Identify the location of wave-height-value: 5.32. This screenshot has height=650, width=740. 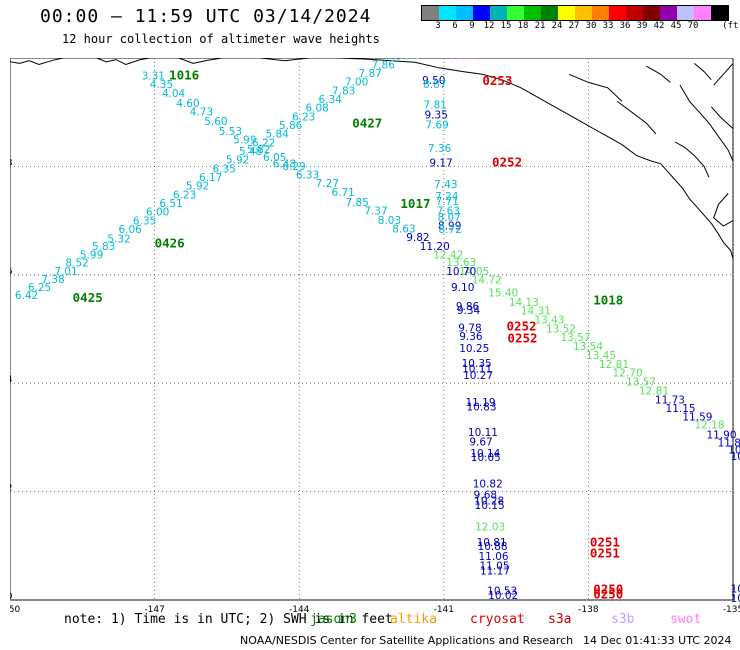
(118, 239).